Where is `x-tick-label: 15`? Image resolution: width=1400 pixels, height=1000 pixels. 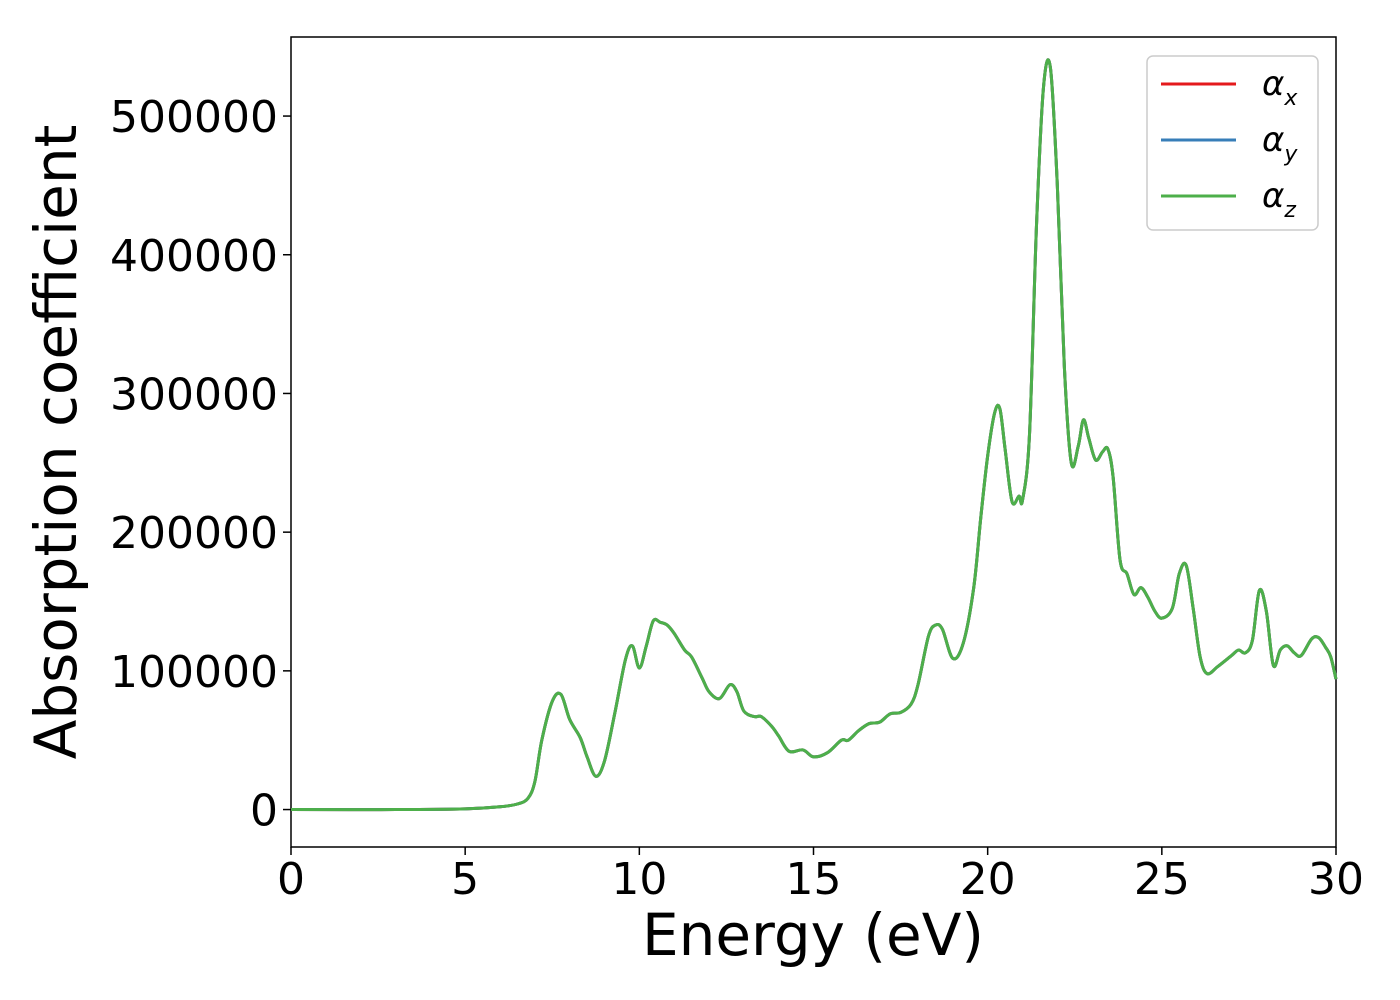
x-tick-label: 15 is located at coordinates (814, 879).